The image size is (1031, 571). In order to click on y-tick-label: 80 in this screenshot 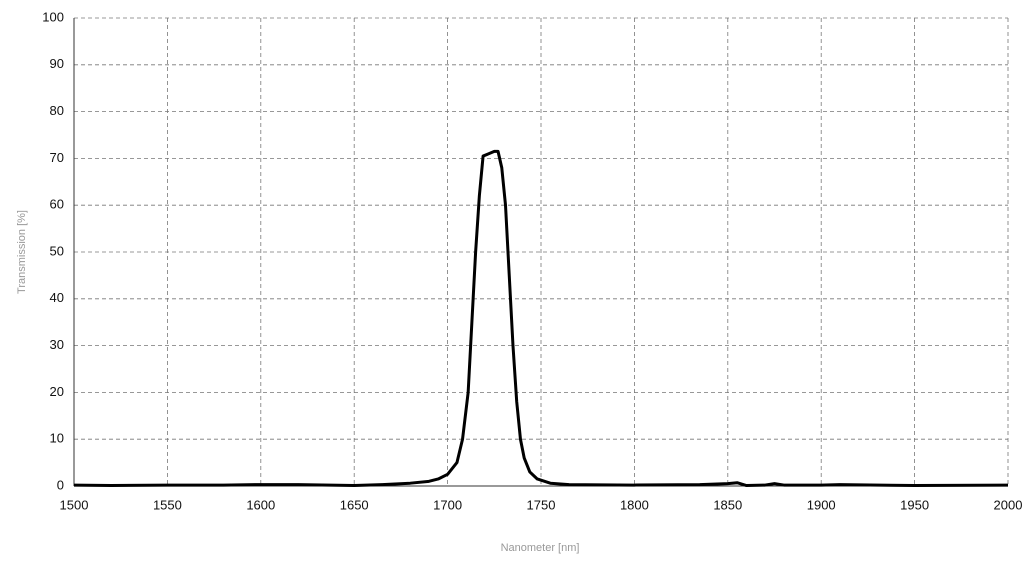, I will do `click(57, 110)`.